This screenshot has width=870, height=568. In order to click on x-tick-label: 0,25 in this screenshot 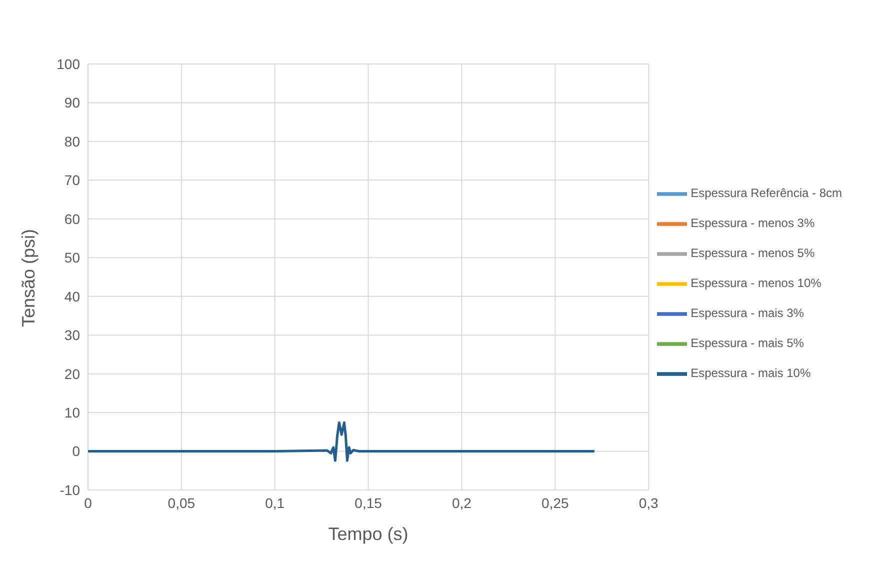, I will do `click(555, 502)`.